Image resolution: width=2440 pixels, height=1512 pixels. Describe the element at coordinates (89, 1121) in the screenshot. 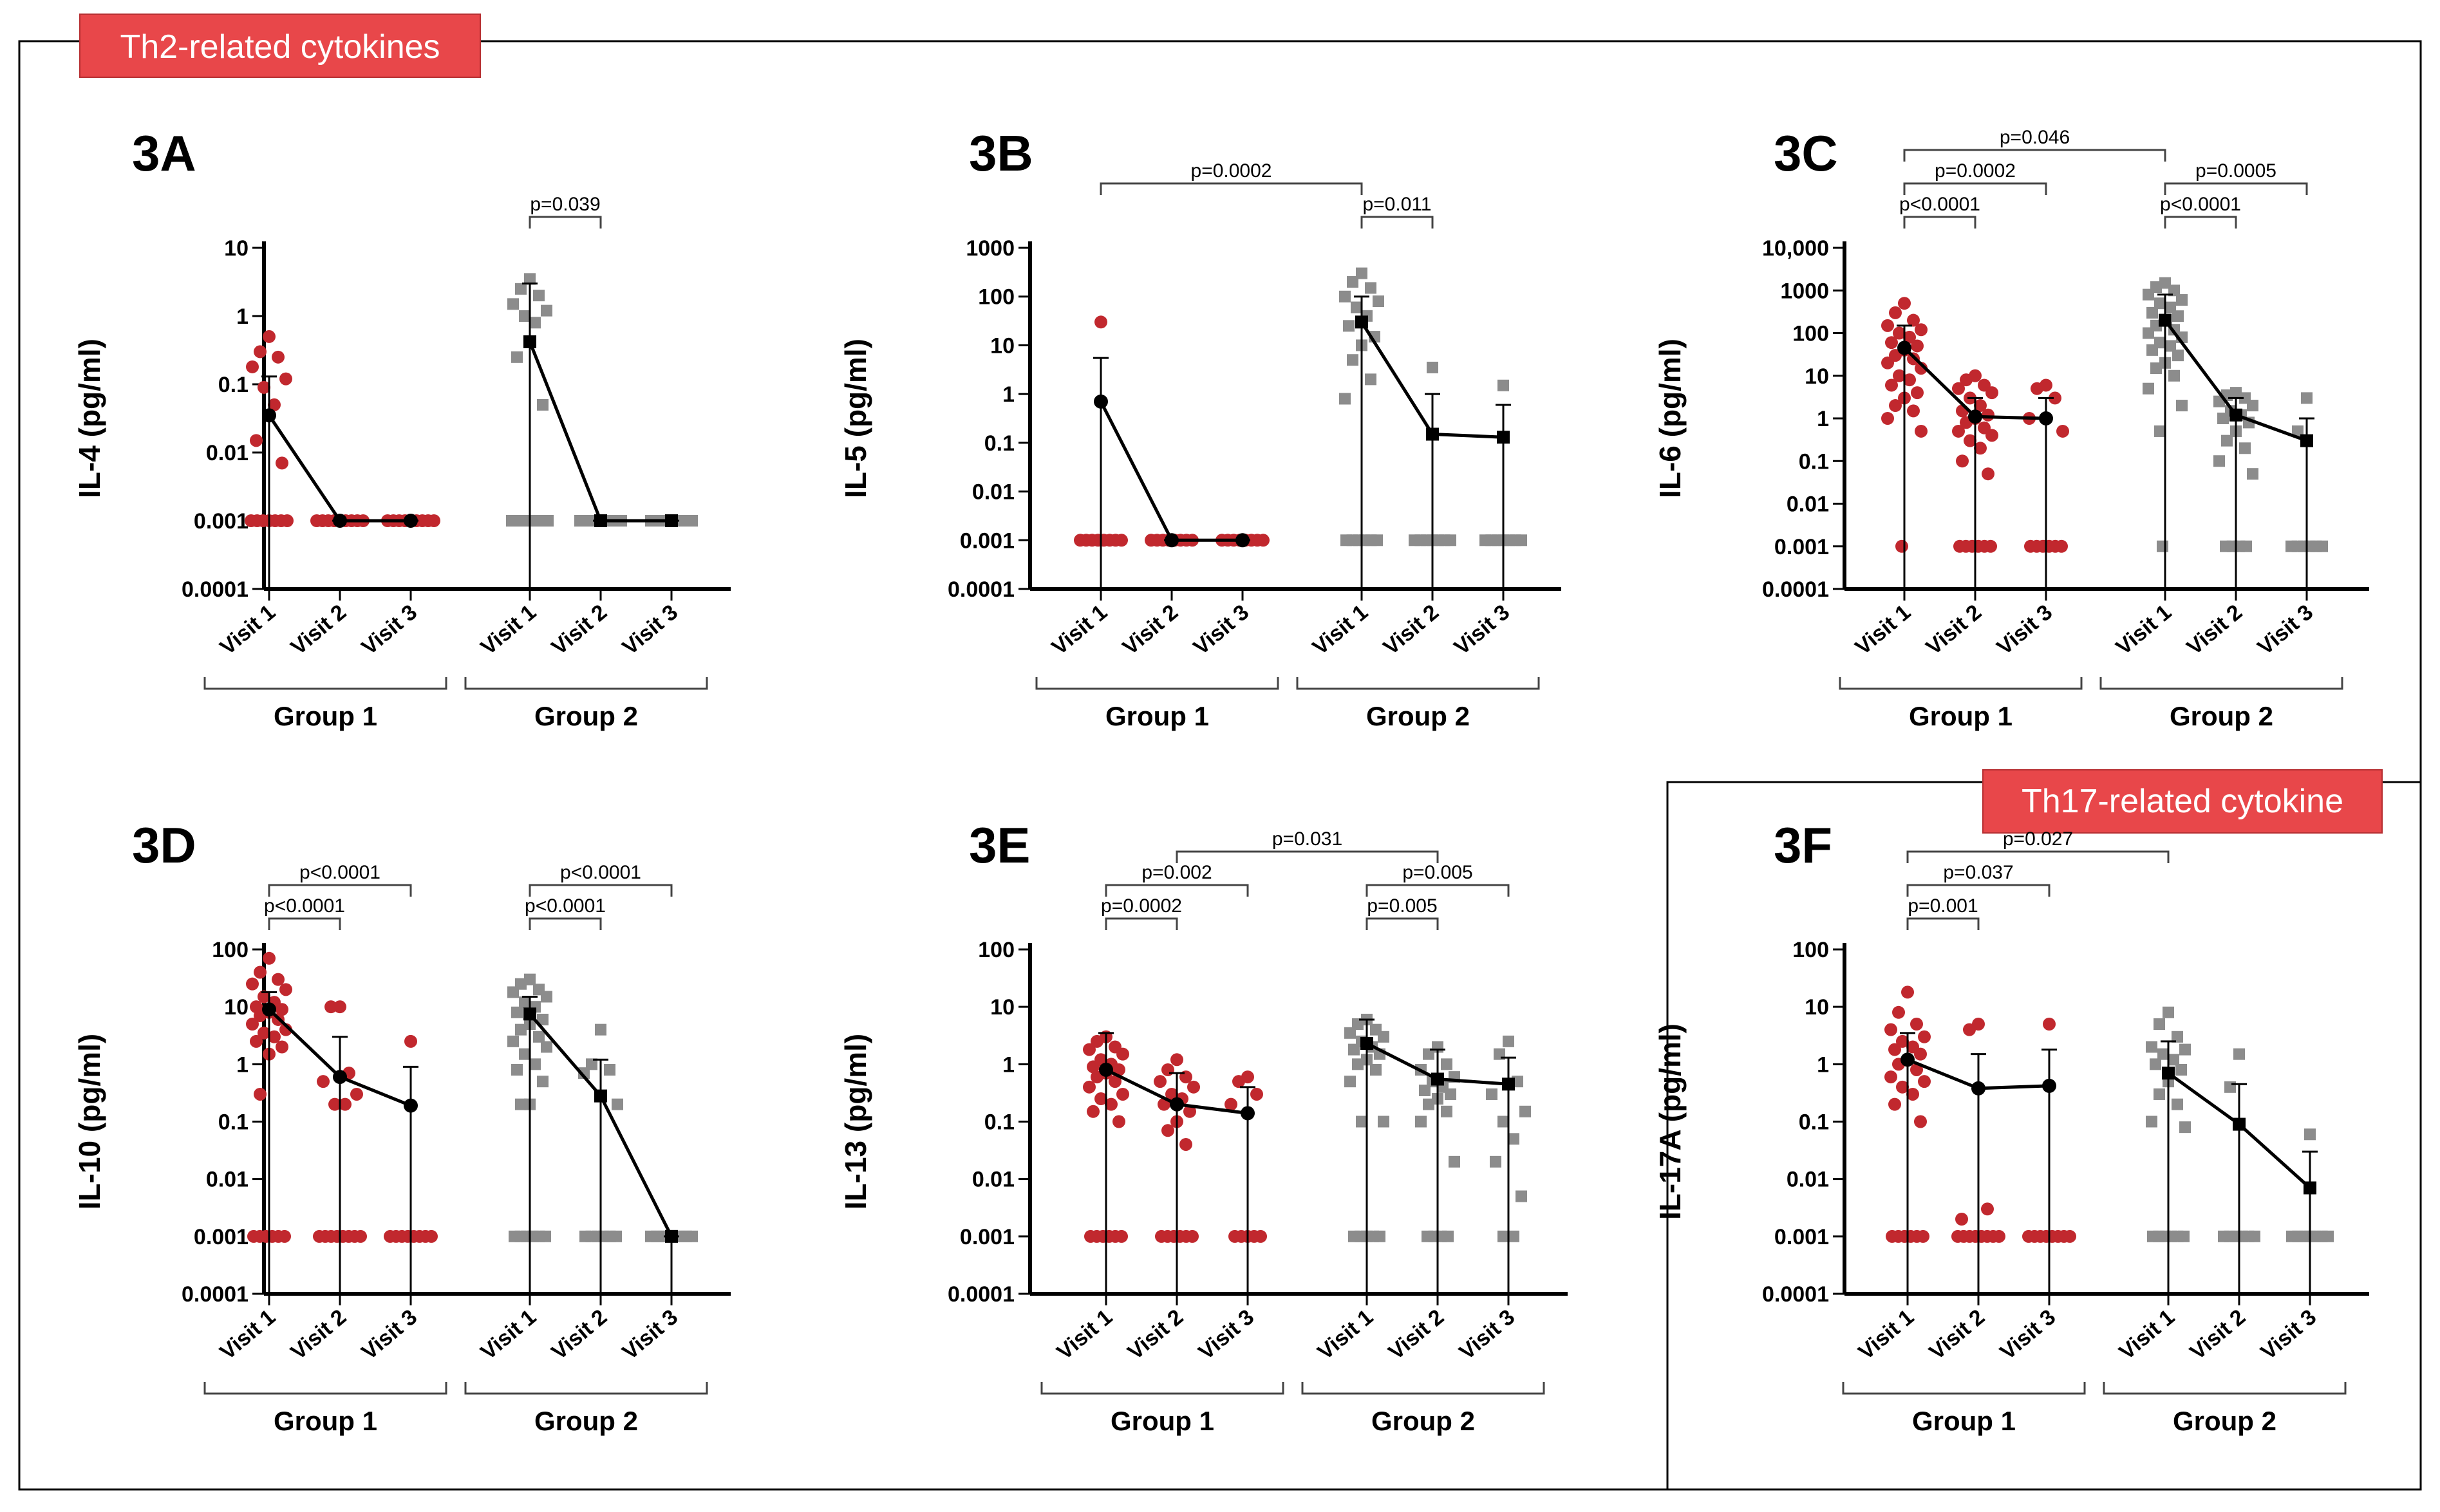

I see `y-axis-label: IL-10 (pg/ml)` at that location.